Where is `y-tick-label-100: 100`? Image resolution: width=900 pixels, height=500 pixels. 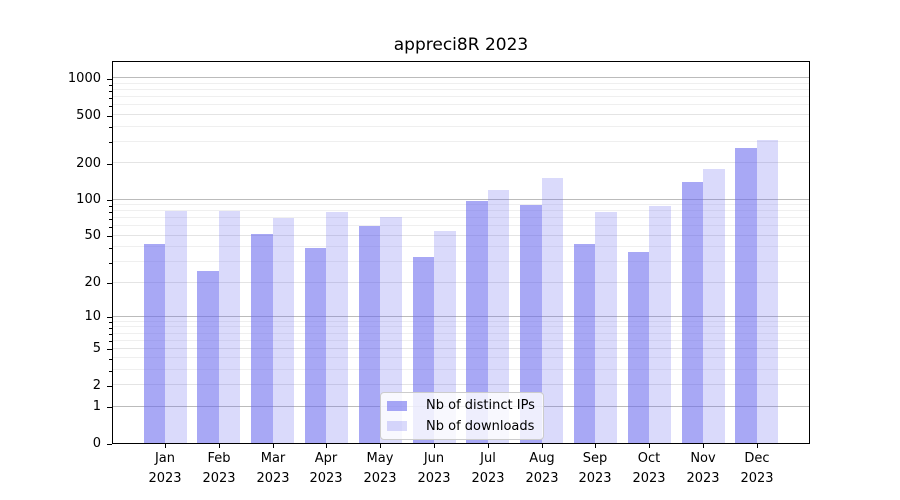 y-tick-label-100: 100 is located at coordinates (88, 199).